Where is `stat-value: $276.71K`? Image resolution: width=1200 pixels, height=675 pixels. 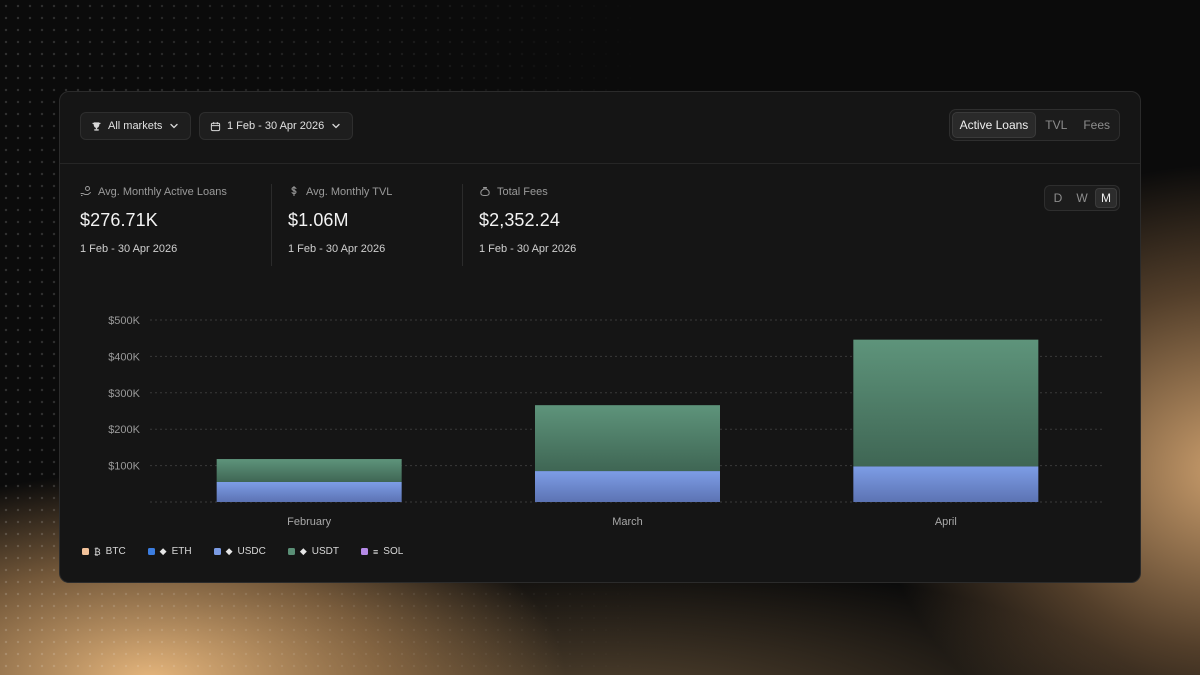 stat-value: $276.71K is located at coordinates (119, 220).